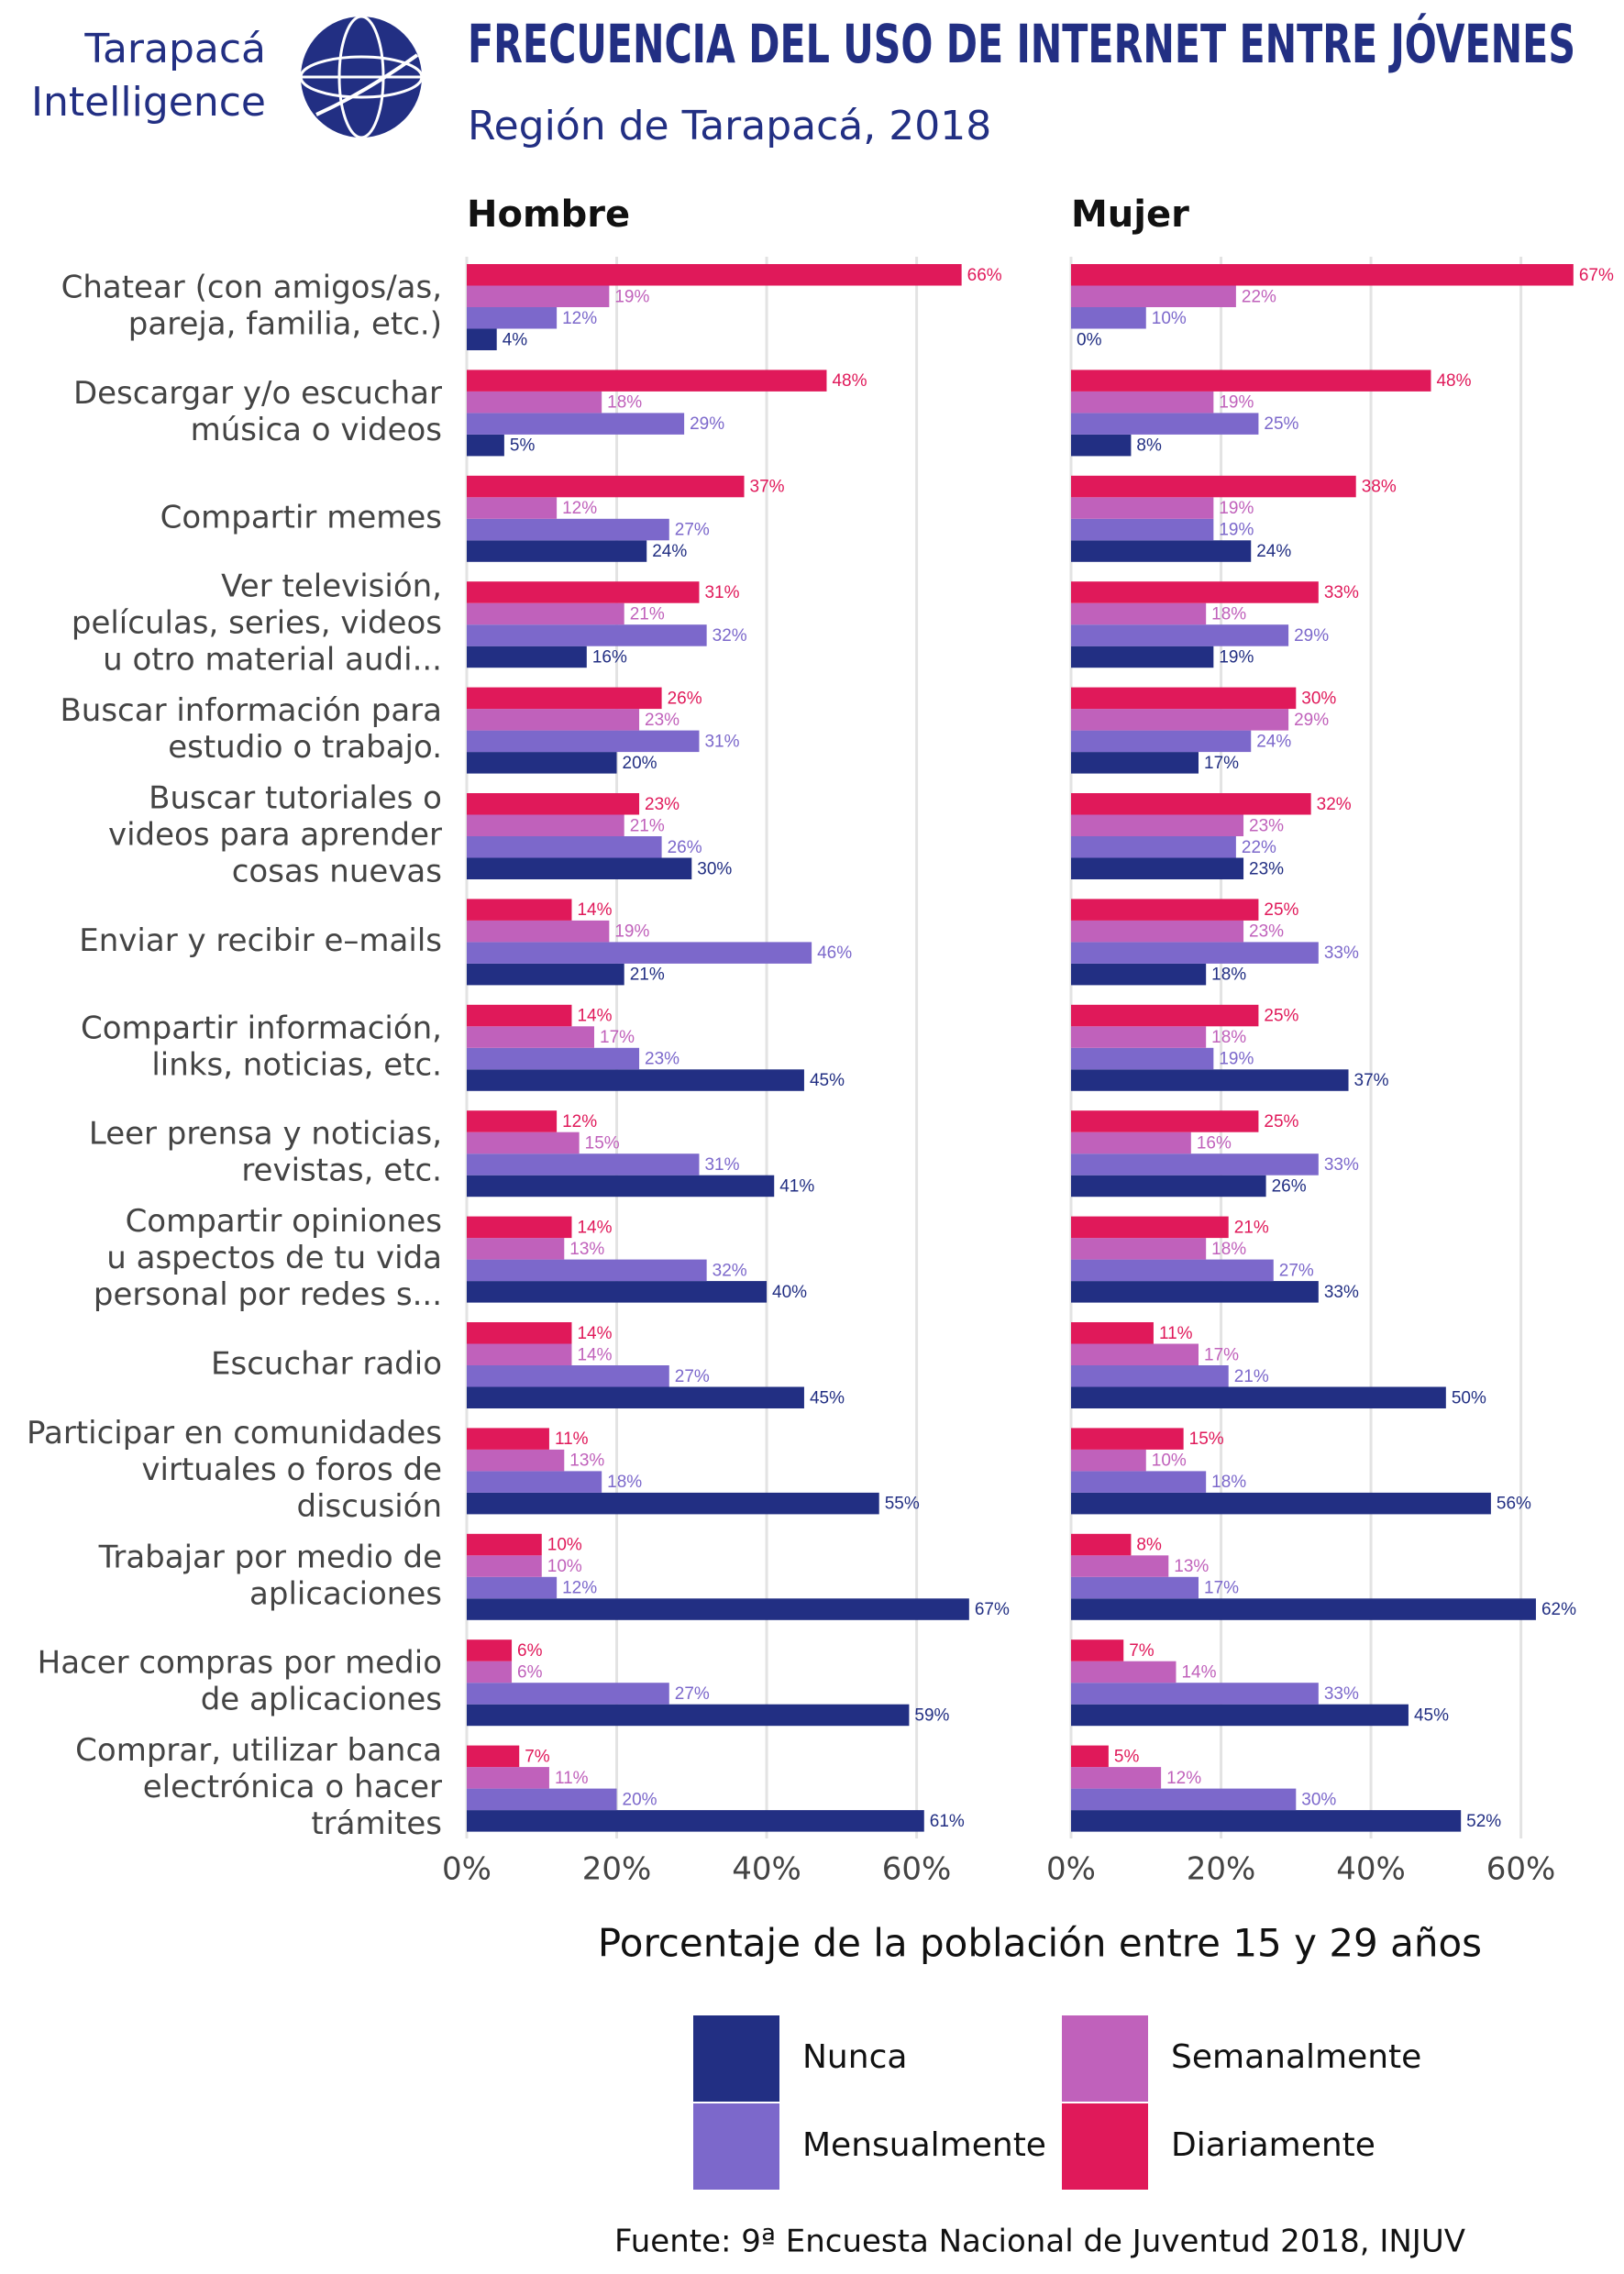 Image resolution: width=1624 pixels, height=2274 pixels. Describe the element at coordinates (1089, 340) in the screenshot. I see `value-label: 0%` at that location.